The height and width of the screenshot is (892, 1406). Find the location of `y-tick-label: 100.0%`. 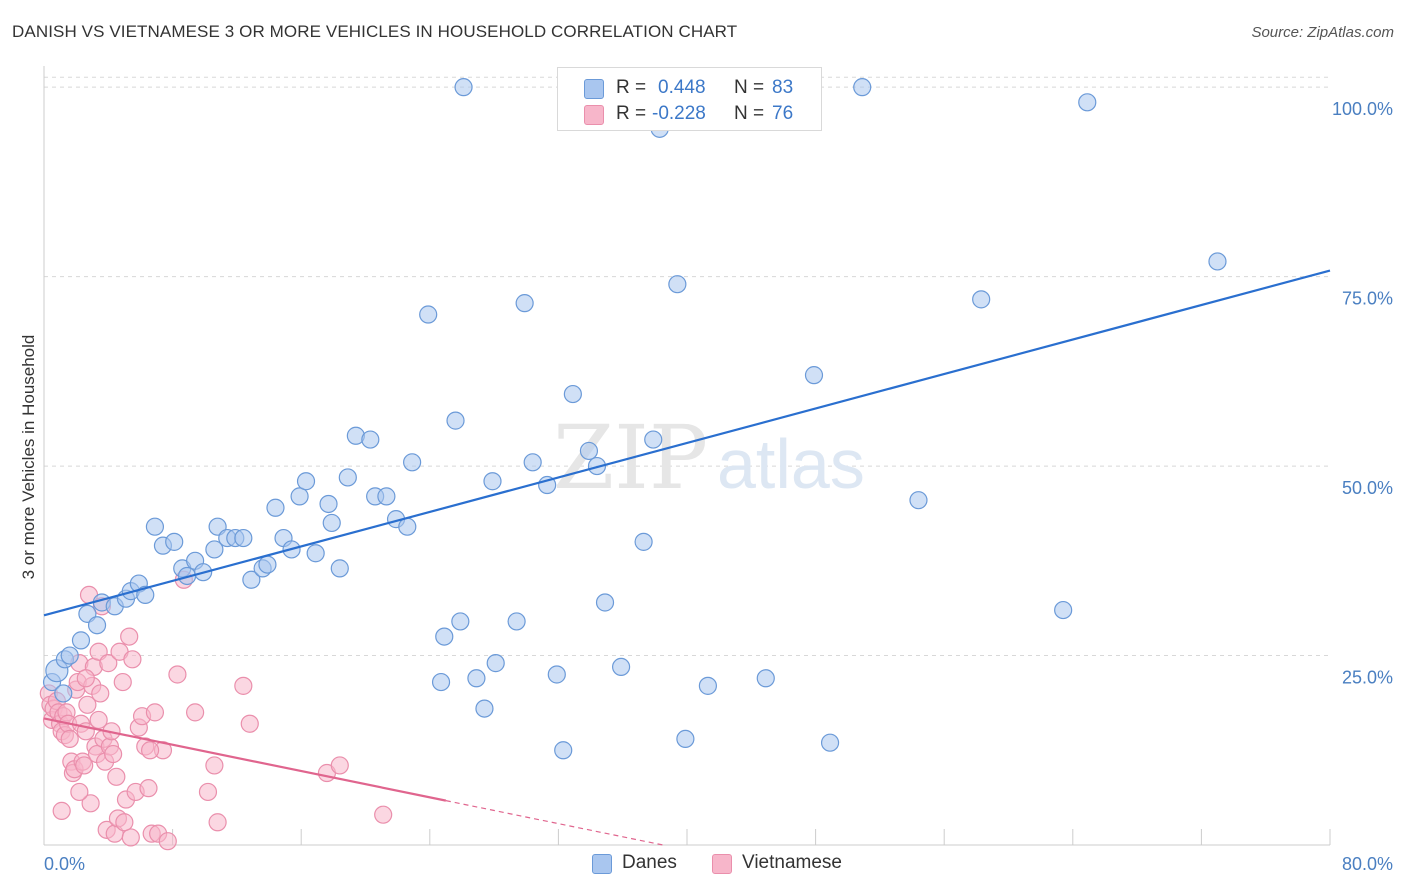

y-tick-label: 100.0% is located at coordinates (1362, 109).